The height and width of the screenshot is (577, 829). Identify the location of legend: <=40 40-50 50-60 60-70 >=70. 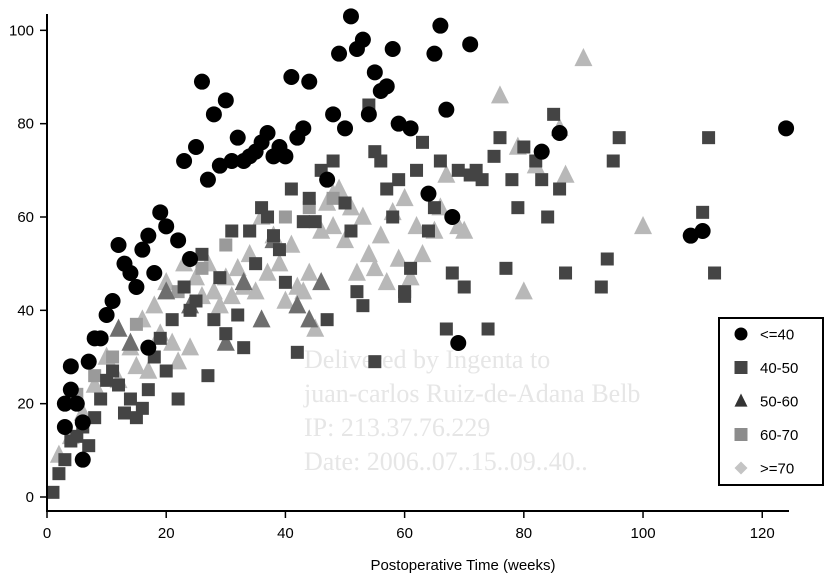
(771, 401).